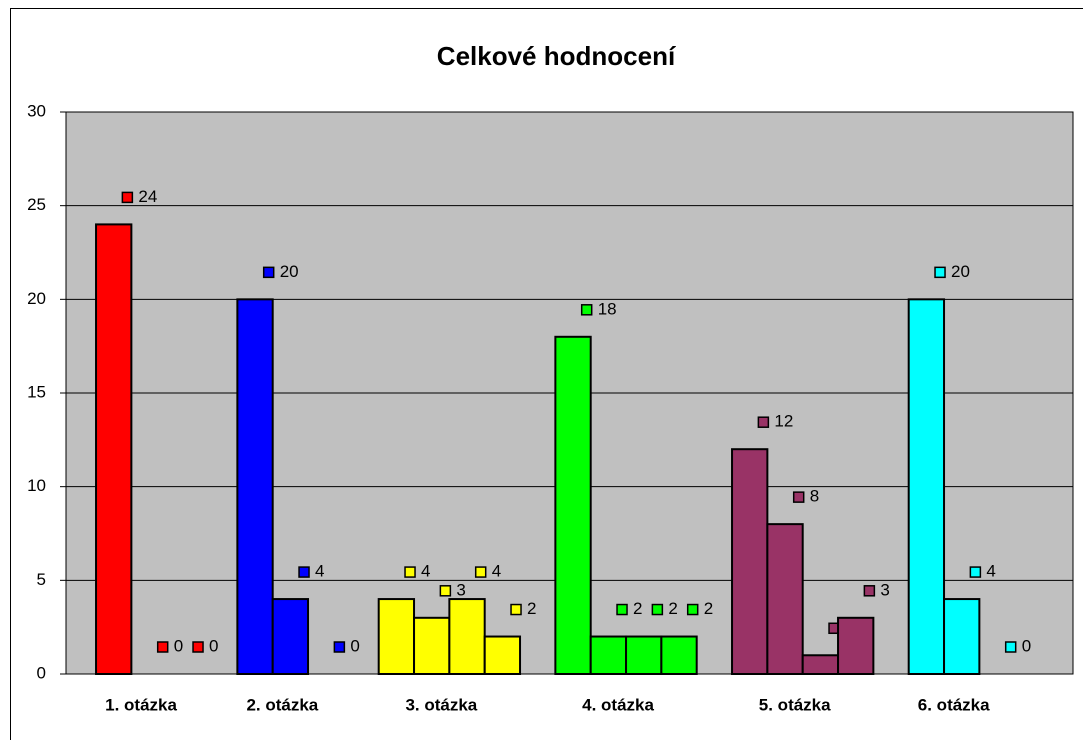  Describe the element at coordinates (556, 56) in the screenshot. I see `chart-title: Celkové hodnocení` at that location.